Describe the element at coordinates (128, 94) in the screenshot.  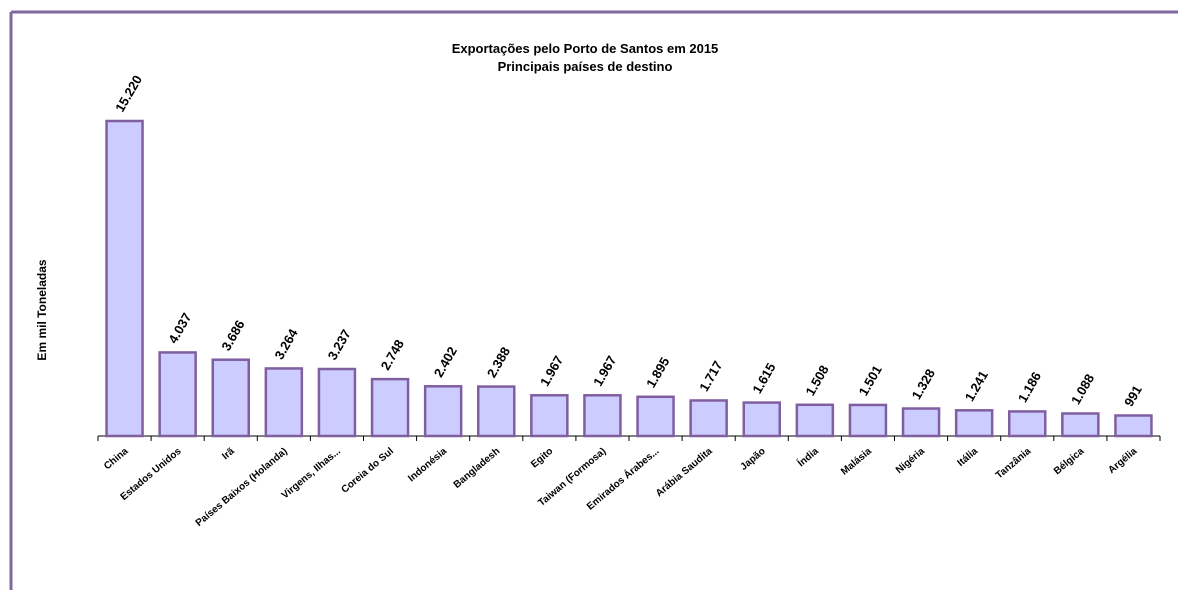
I see `value-label: 15.220` at that location.